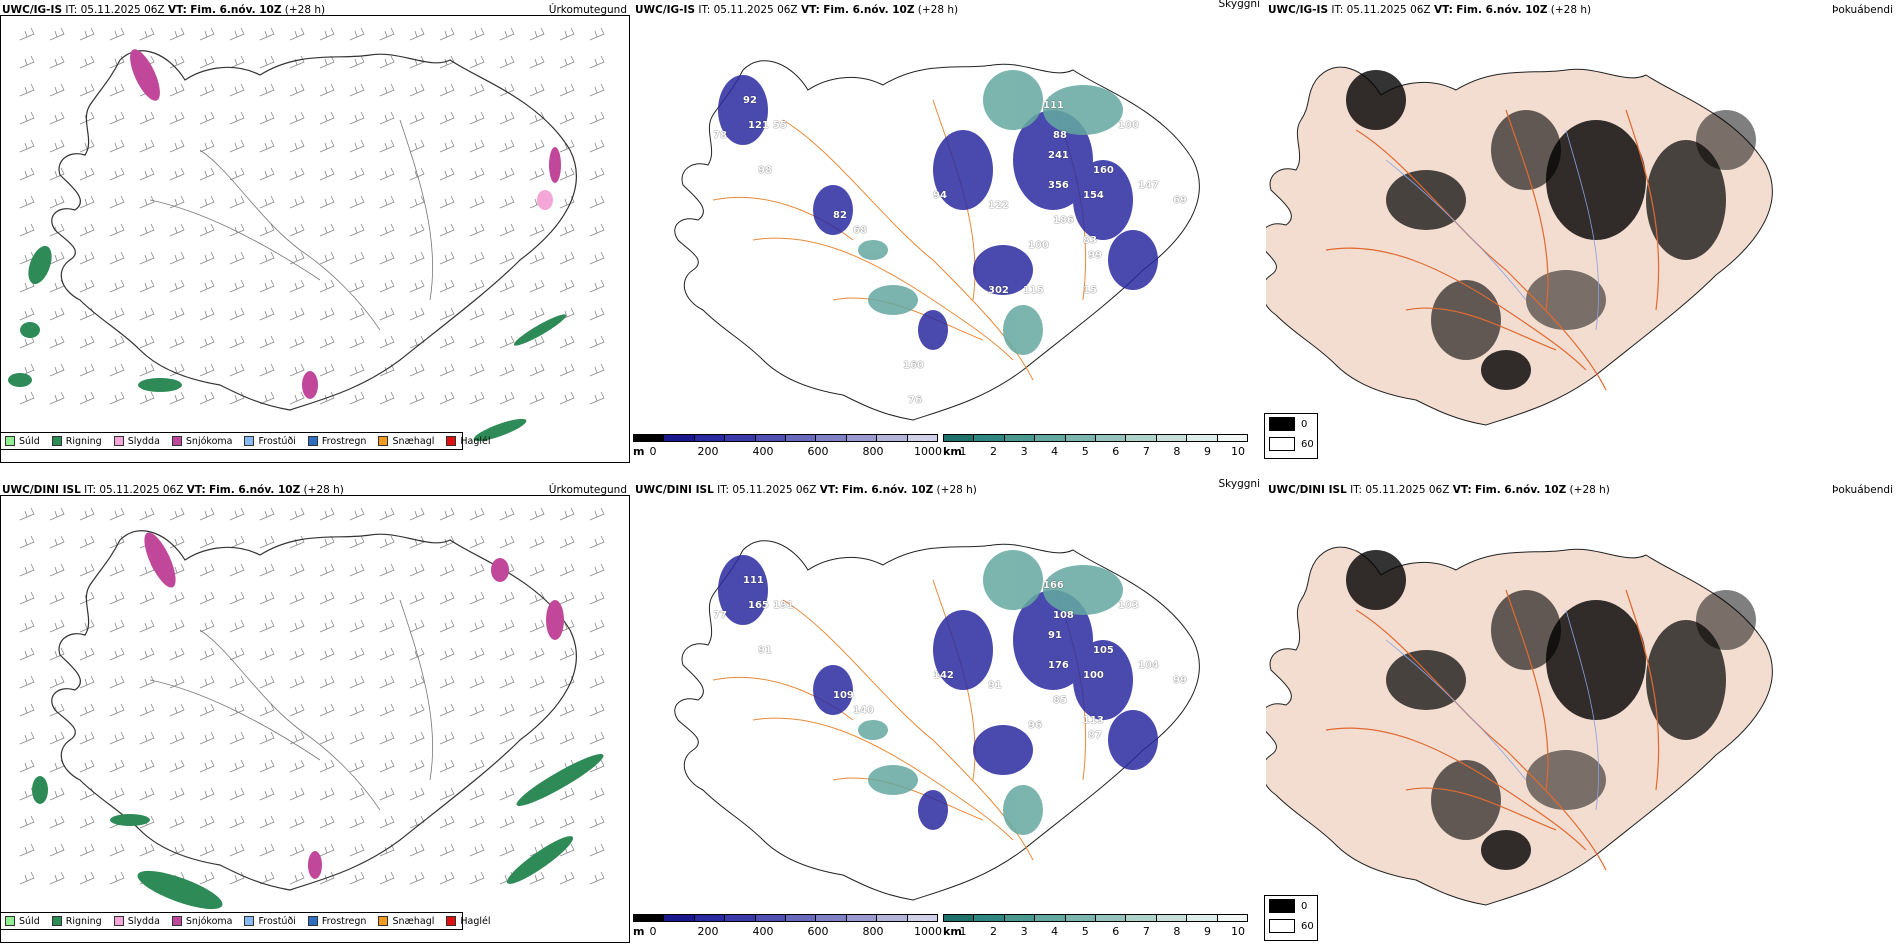 This screenshot has height=950, width=1900. Describe the element at coordinates (143, 441) in the screenshot. I see `legend-label: Slydda` at that location.